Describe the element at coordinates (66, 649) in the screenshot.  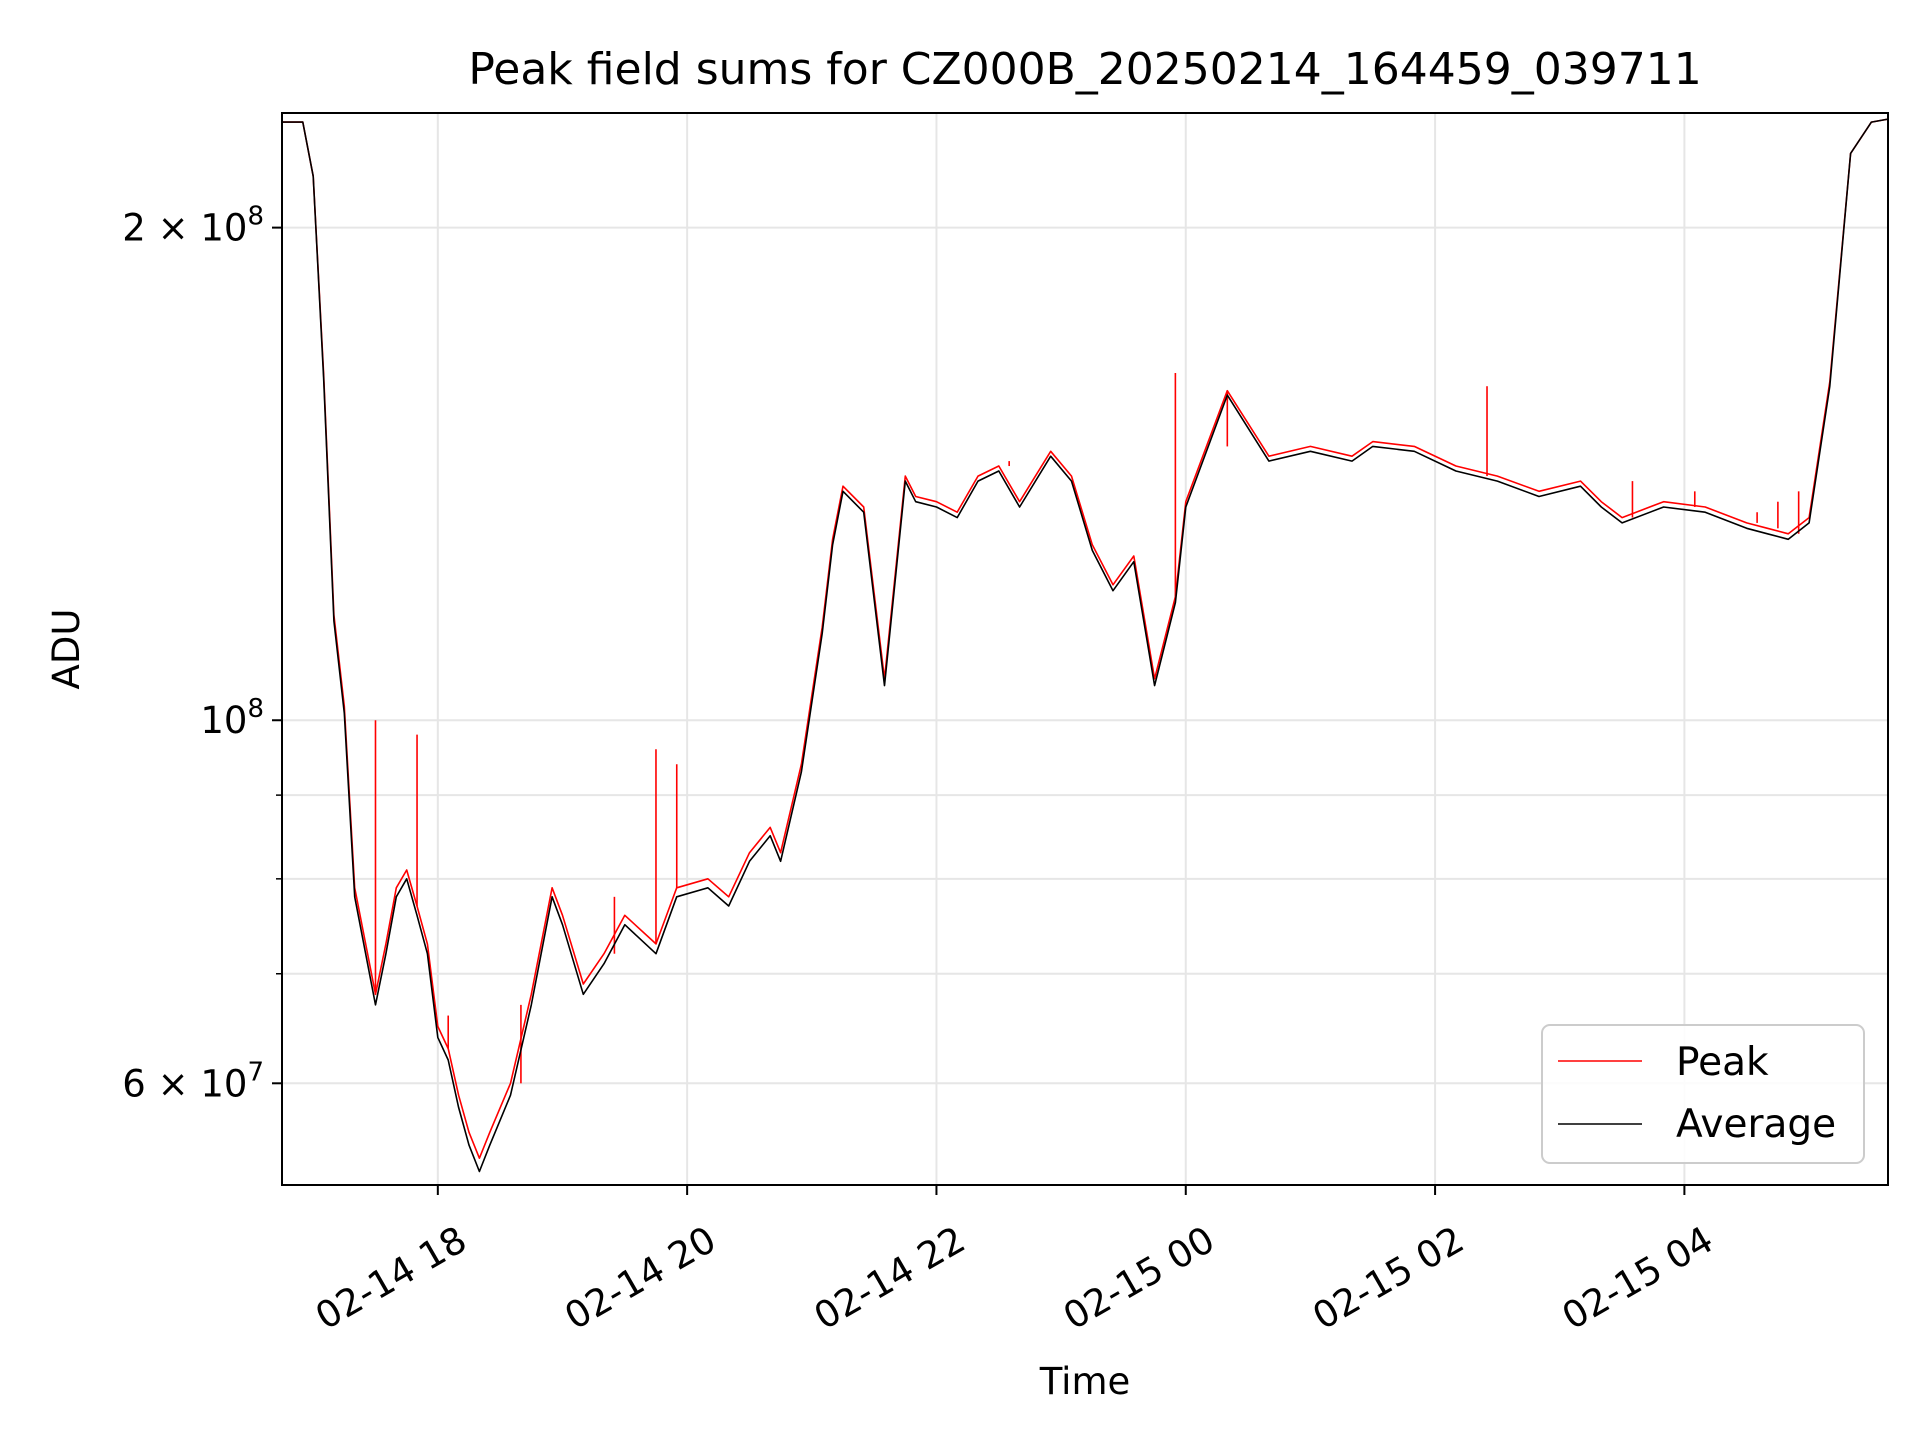
I see `y-axis-label: ADU` at that location.